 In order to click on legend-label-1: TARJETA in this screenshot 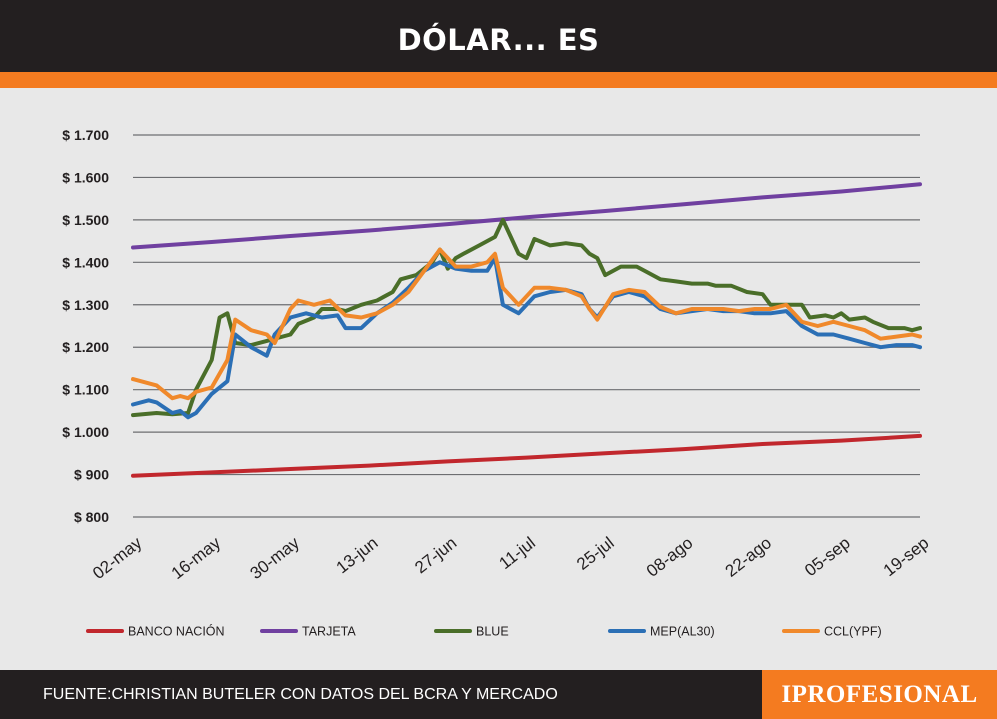, I will do `click(329, 632)`.